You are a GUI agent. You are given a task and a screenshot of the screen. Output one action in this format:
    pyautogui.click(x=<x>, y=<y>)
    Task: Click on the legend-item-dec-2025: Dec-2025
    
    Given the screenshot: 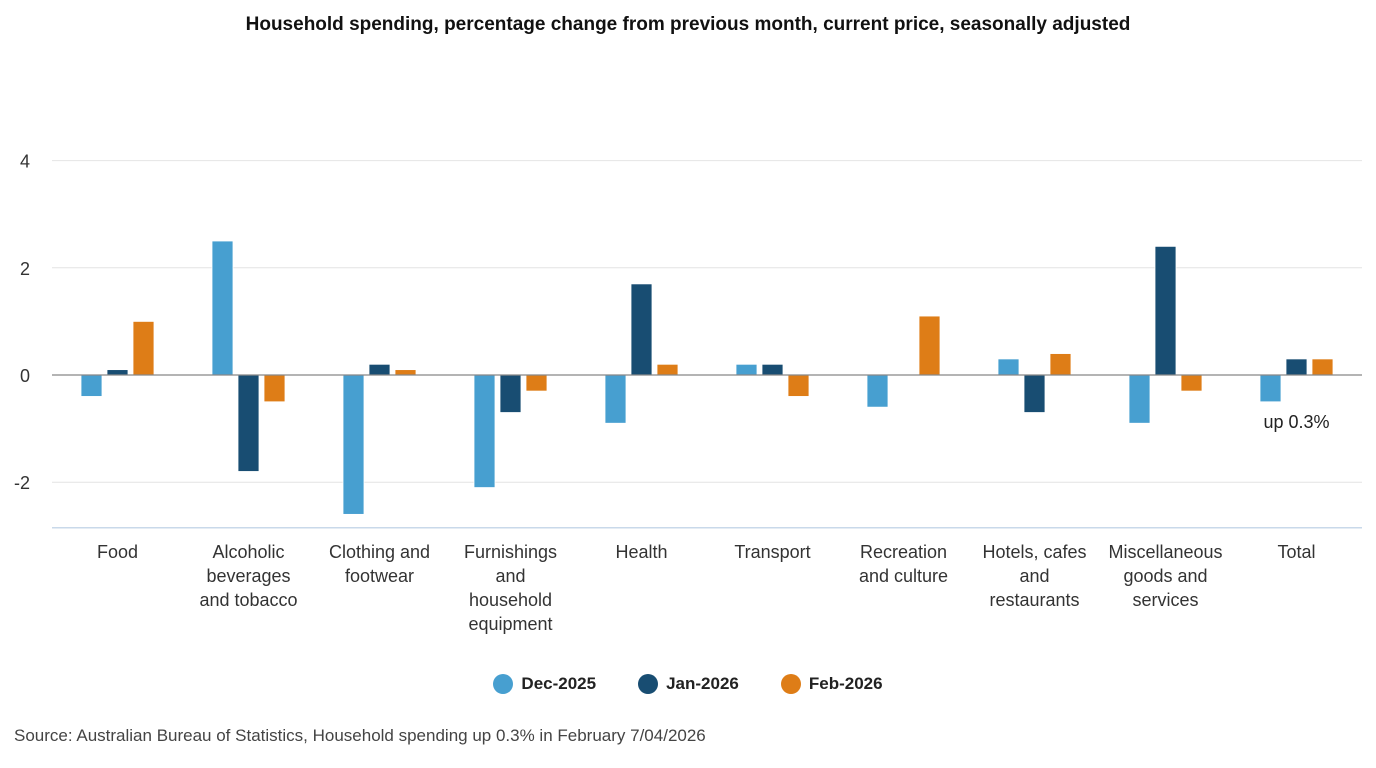 What is the action you would take?
    pyautogui.click(x=544, y=684)
    